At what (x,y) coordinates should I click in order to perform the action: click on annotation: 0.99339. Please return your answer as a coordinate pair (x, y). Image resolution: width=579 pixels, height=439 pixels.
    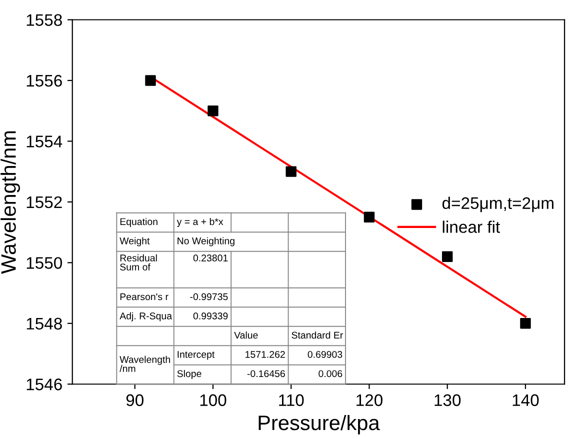
    Looking at the image, I should click on (210, 316).